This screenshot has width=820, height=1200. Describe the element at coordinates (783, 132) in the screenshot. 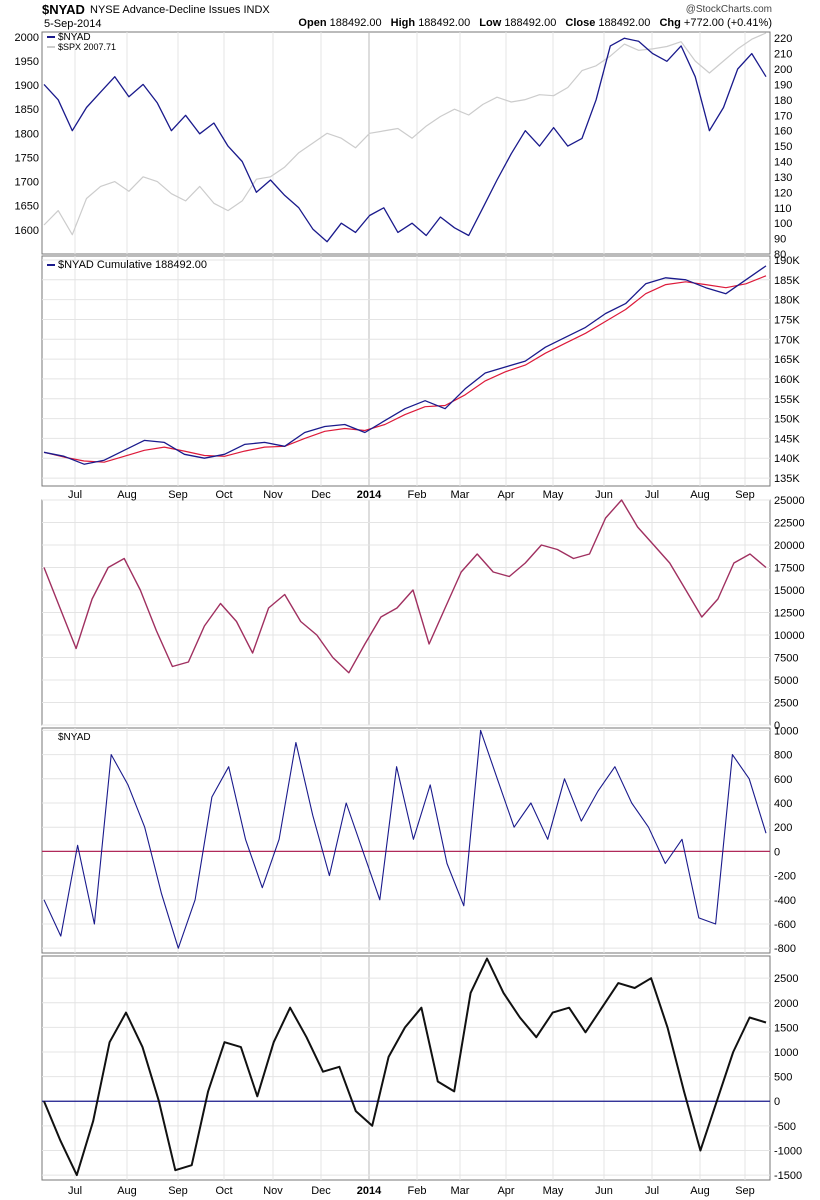

I see `right-axis-tick-label: 160` at that location.